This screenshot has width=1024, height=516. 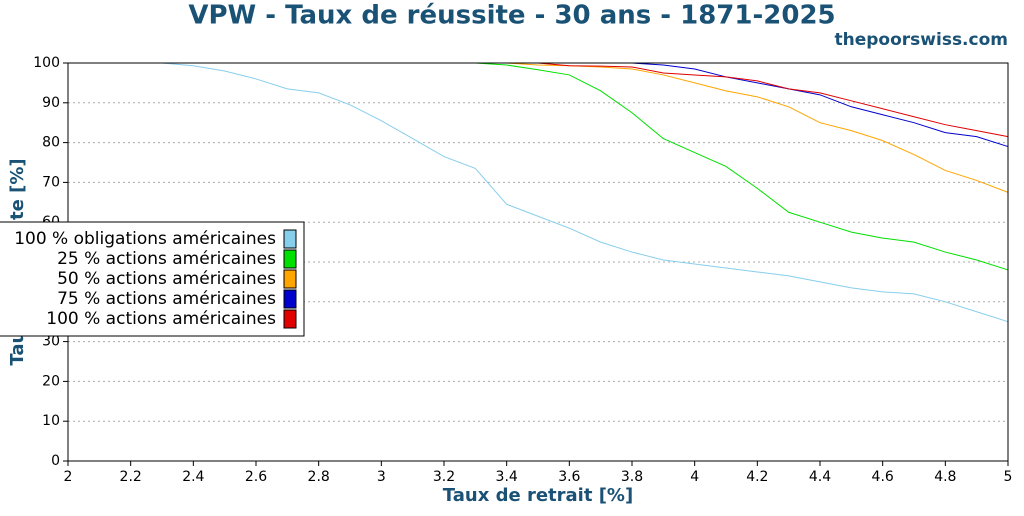 I want to click on x-tick-label: 5, so click(x=1008, y=477).